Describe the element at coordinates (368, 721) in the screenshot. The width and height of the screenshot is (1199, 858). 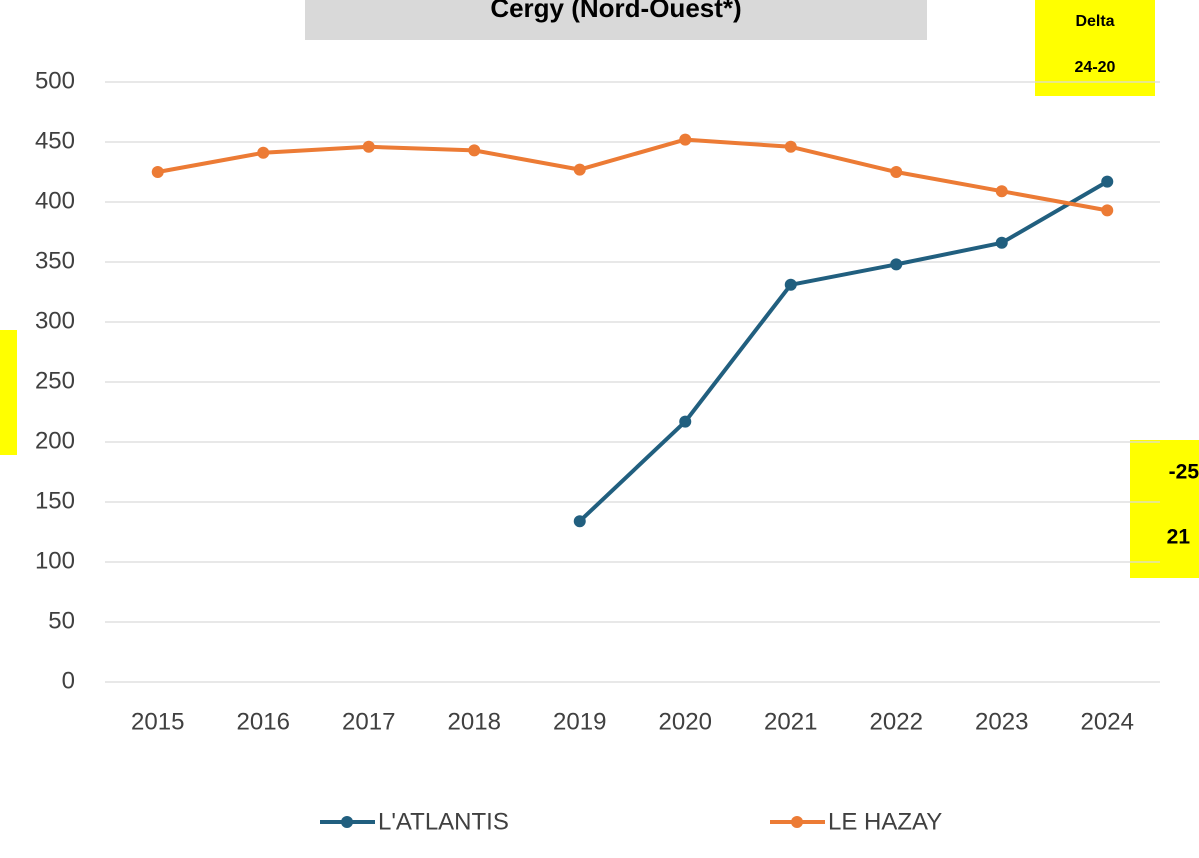
I see `x-tick-label: 2017` at that location.